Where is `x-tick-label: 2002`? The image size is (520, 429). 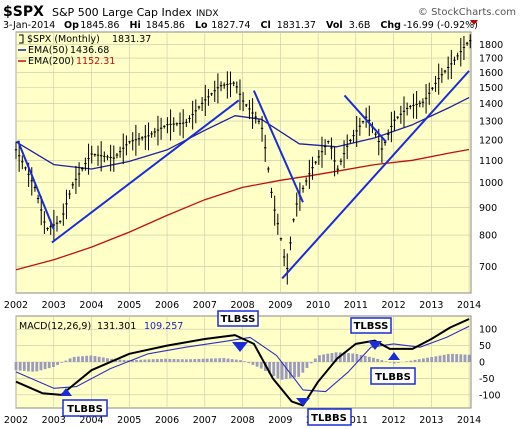
x-tick-label: 2002 is located at coordinates (16, 420).